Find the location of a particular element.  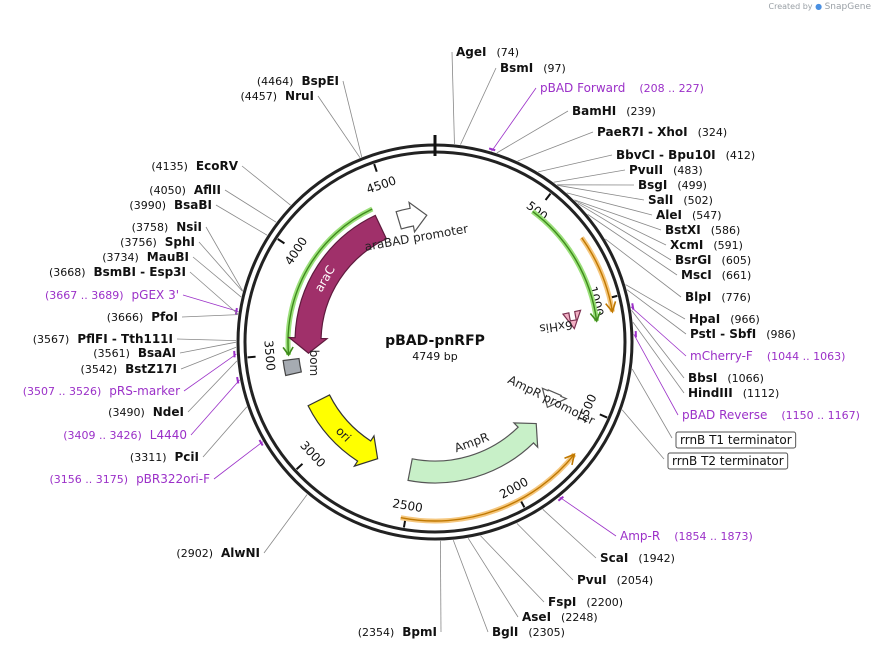

site-name-nrui: NruI is located at coordinates (299, 96).